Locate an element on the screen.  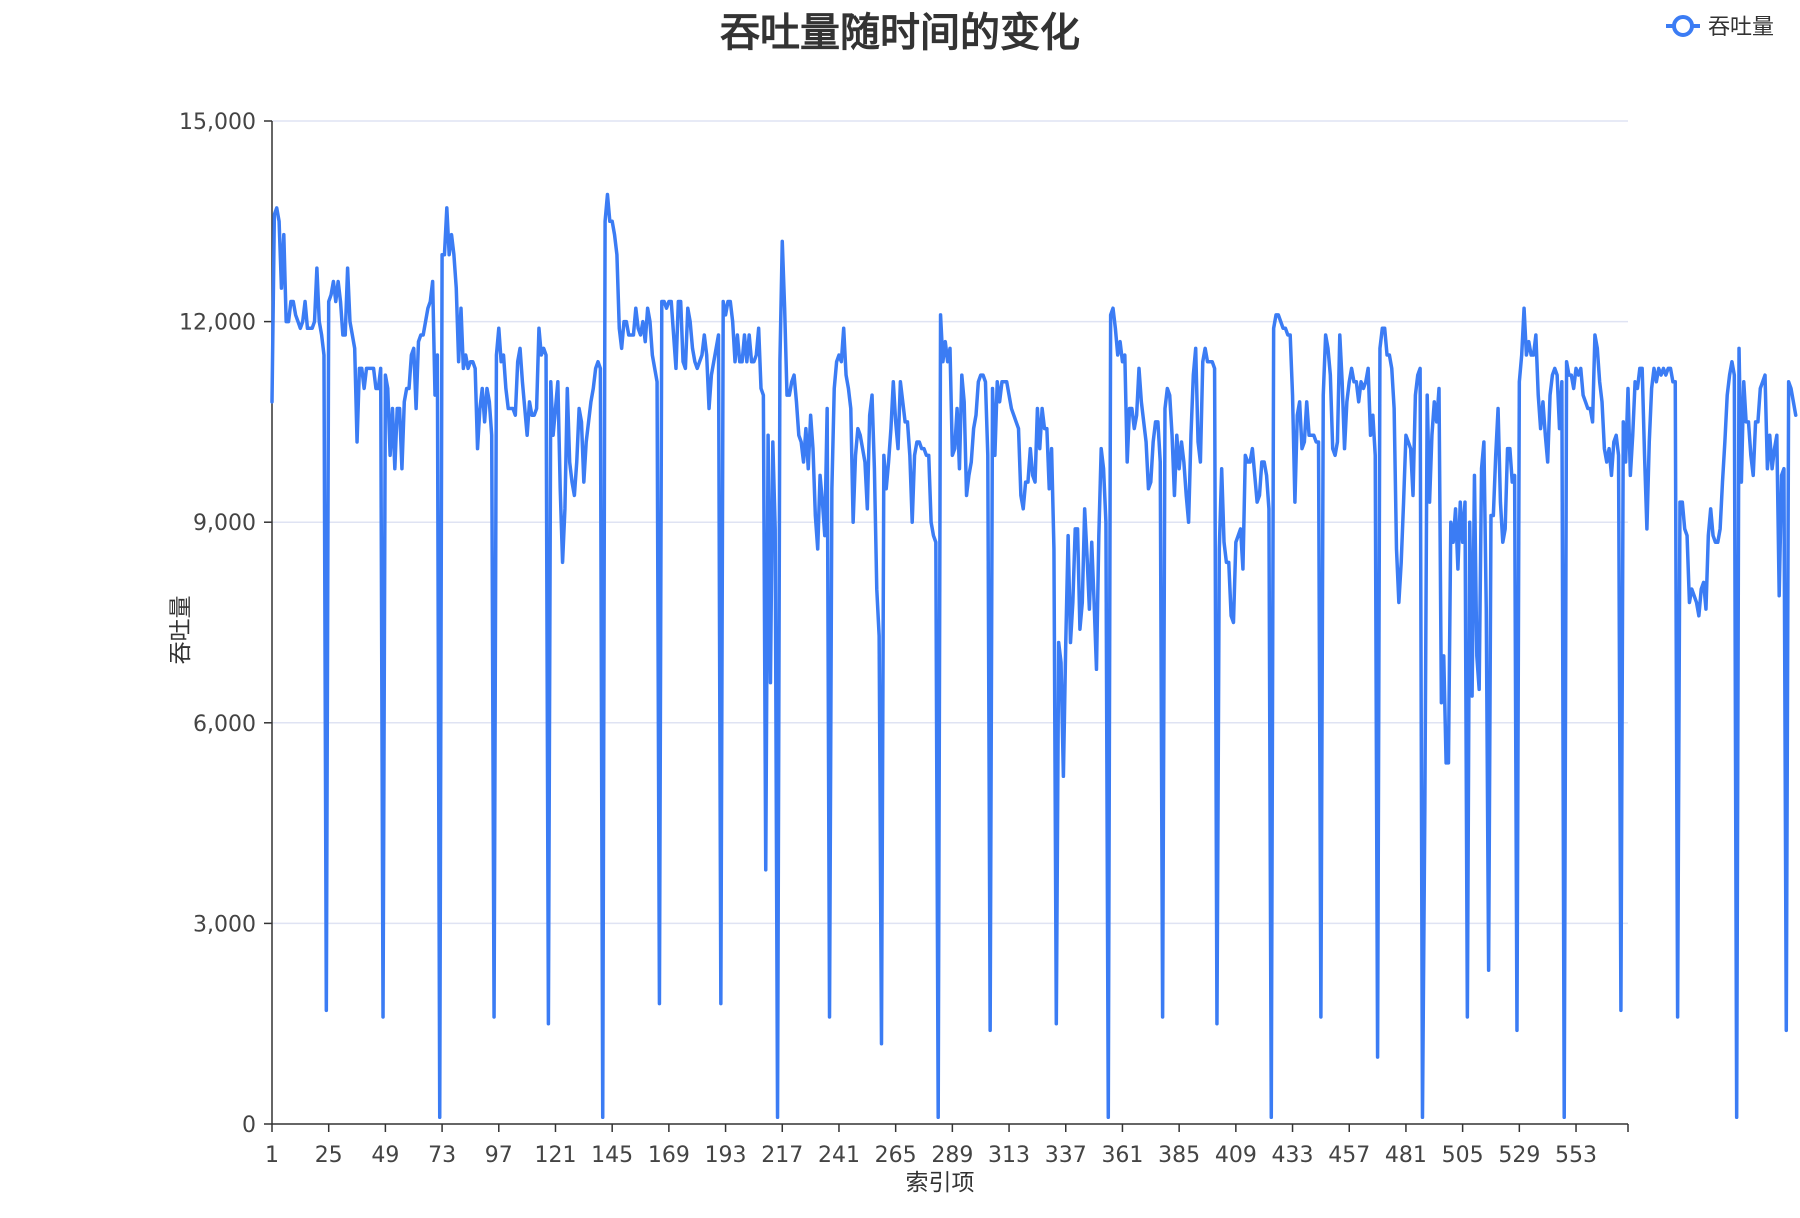
x-axis-label: 索引项 is located at coordinates (940, 1183).